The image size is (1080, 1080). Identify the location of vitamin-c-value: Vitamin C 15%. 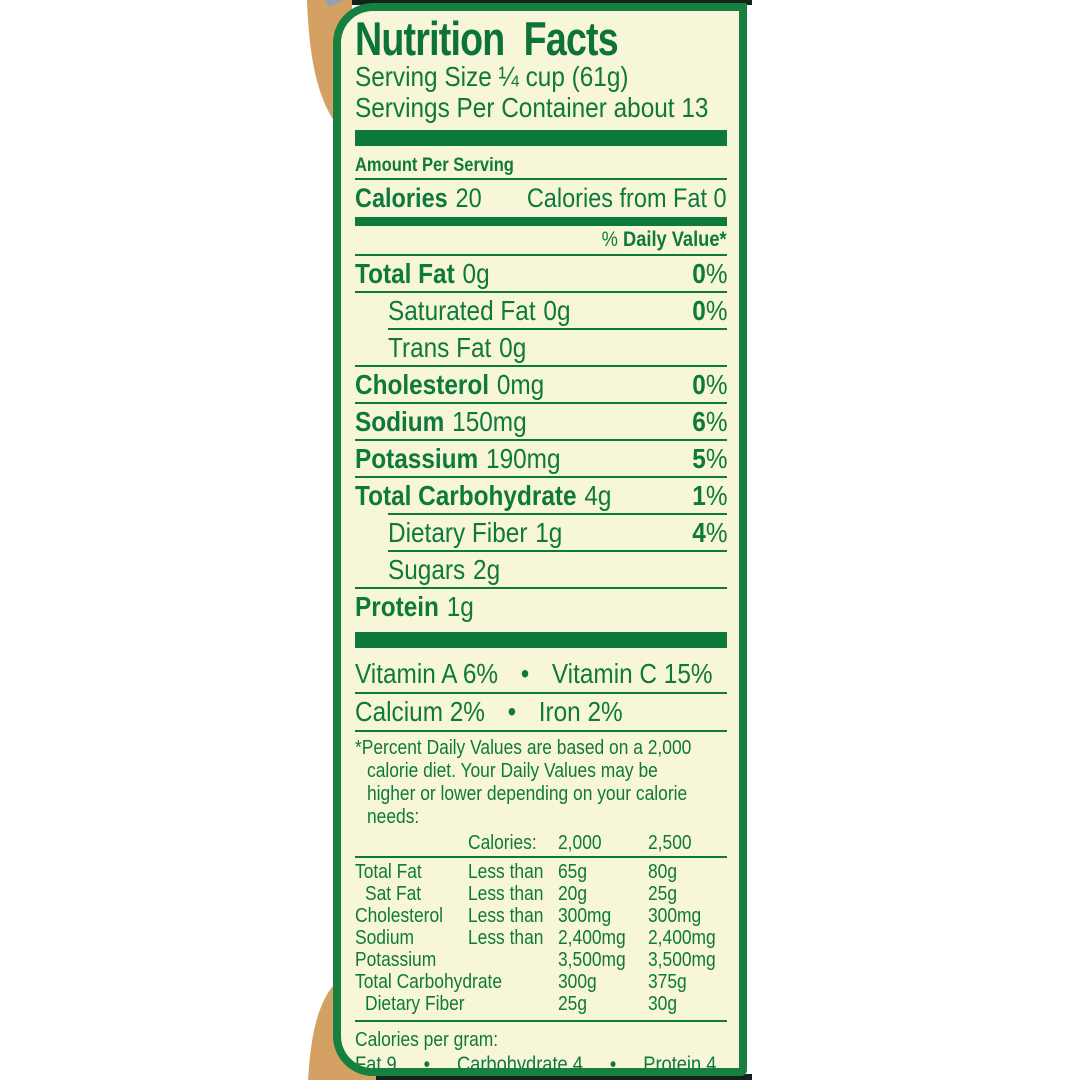
(632, 673).